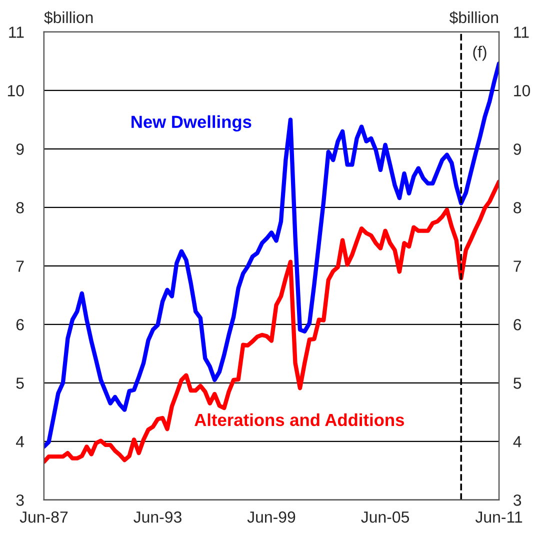 Image resolution: width=536 pixels, height=541 pixels. Describe the element at coordinates (517, 442) in the screenshot. I see `y2-tick-label: 4` at that location.